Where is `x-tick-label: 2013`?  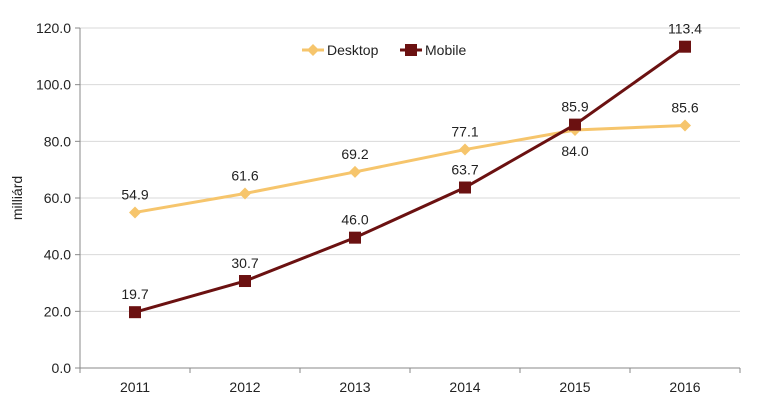
x-tick-label: 2013 is located at coordinates (354, 387).